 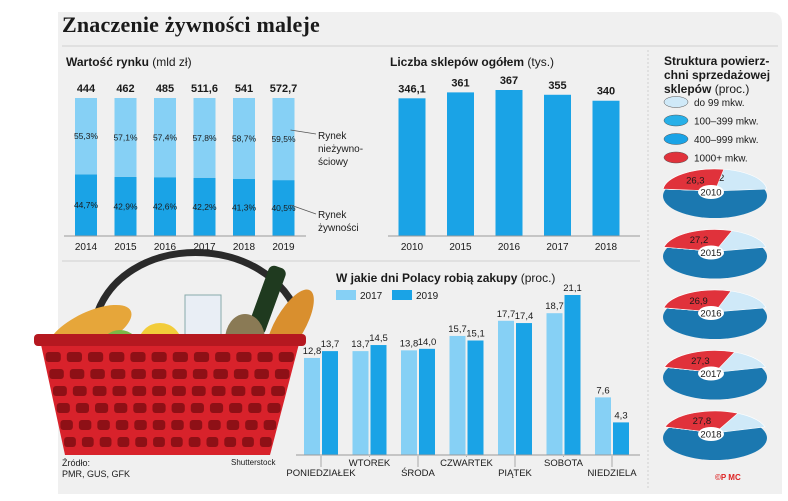 What do you see at coordinates (332, 215) in the screenshot?
I see `legend-food-line: Rynek` at bounding box center [332, 215].